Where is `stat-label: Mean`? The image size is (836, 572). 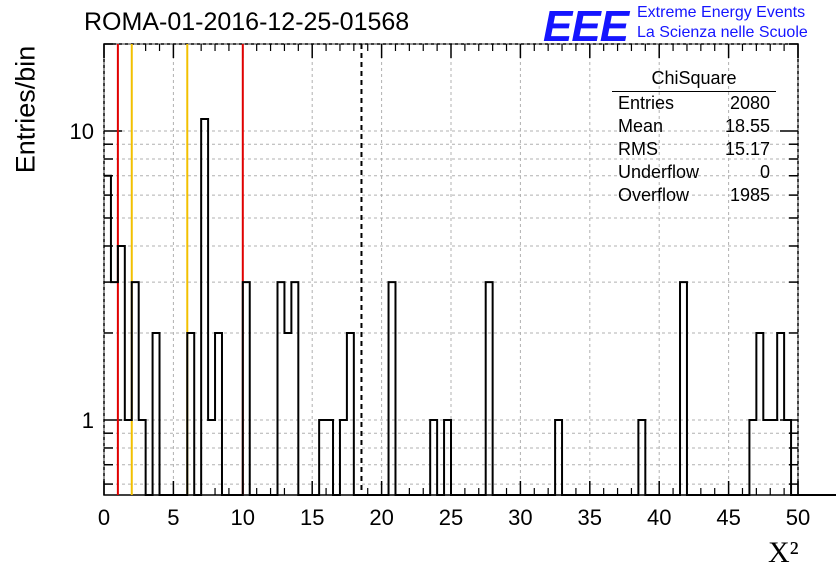 stat-label: Mean is located at coordinates (641, 126).